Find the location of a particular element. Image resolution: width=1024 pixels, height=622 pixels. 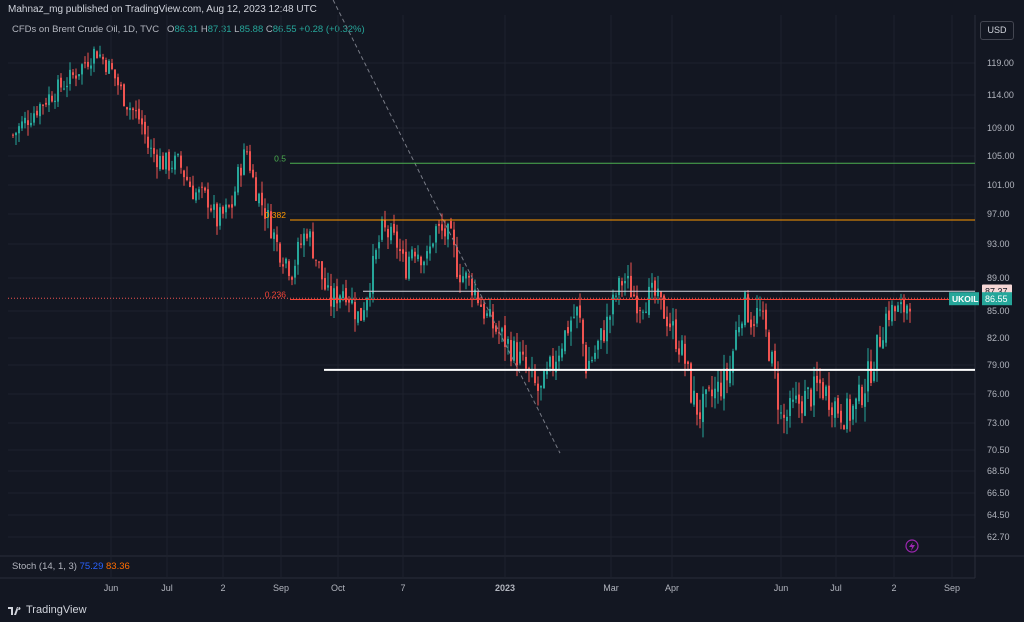

tradingview-brand: TradingView is located at coordinates (47, 610).